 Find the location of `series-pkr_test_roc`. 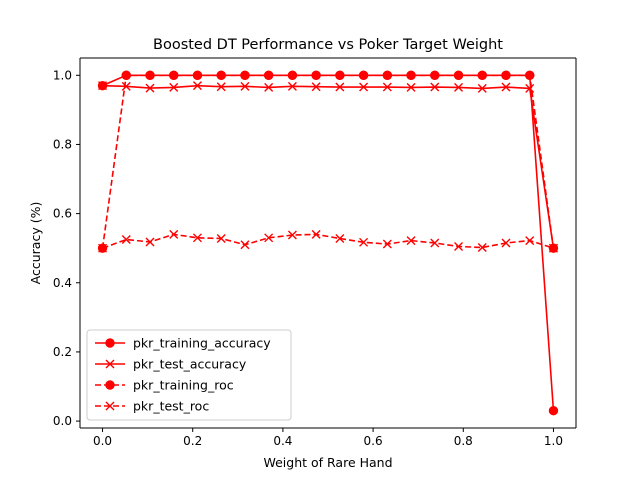

series-pkr_test_roc is located at coordinates (328, 241).